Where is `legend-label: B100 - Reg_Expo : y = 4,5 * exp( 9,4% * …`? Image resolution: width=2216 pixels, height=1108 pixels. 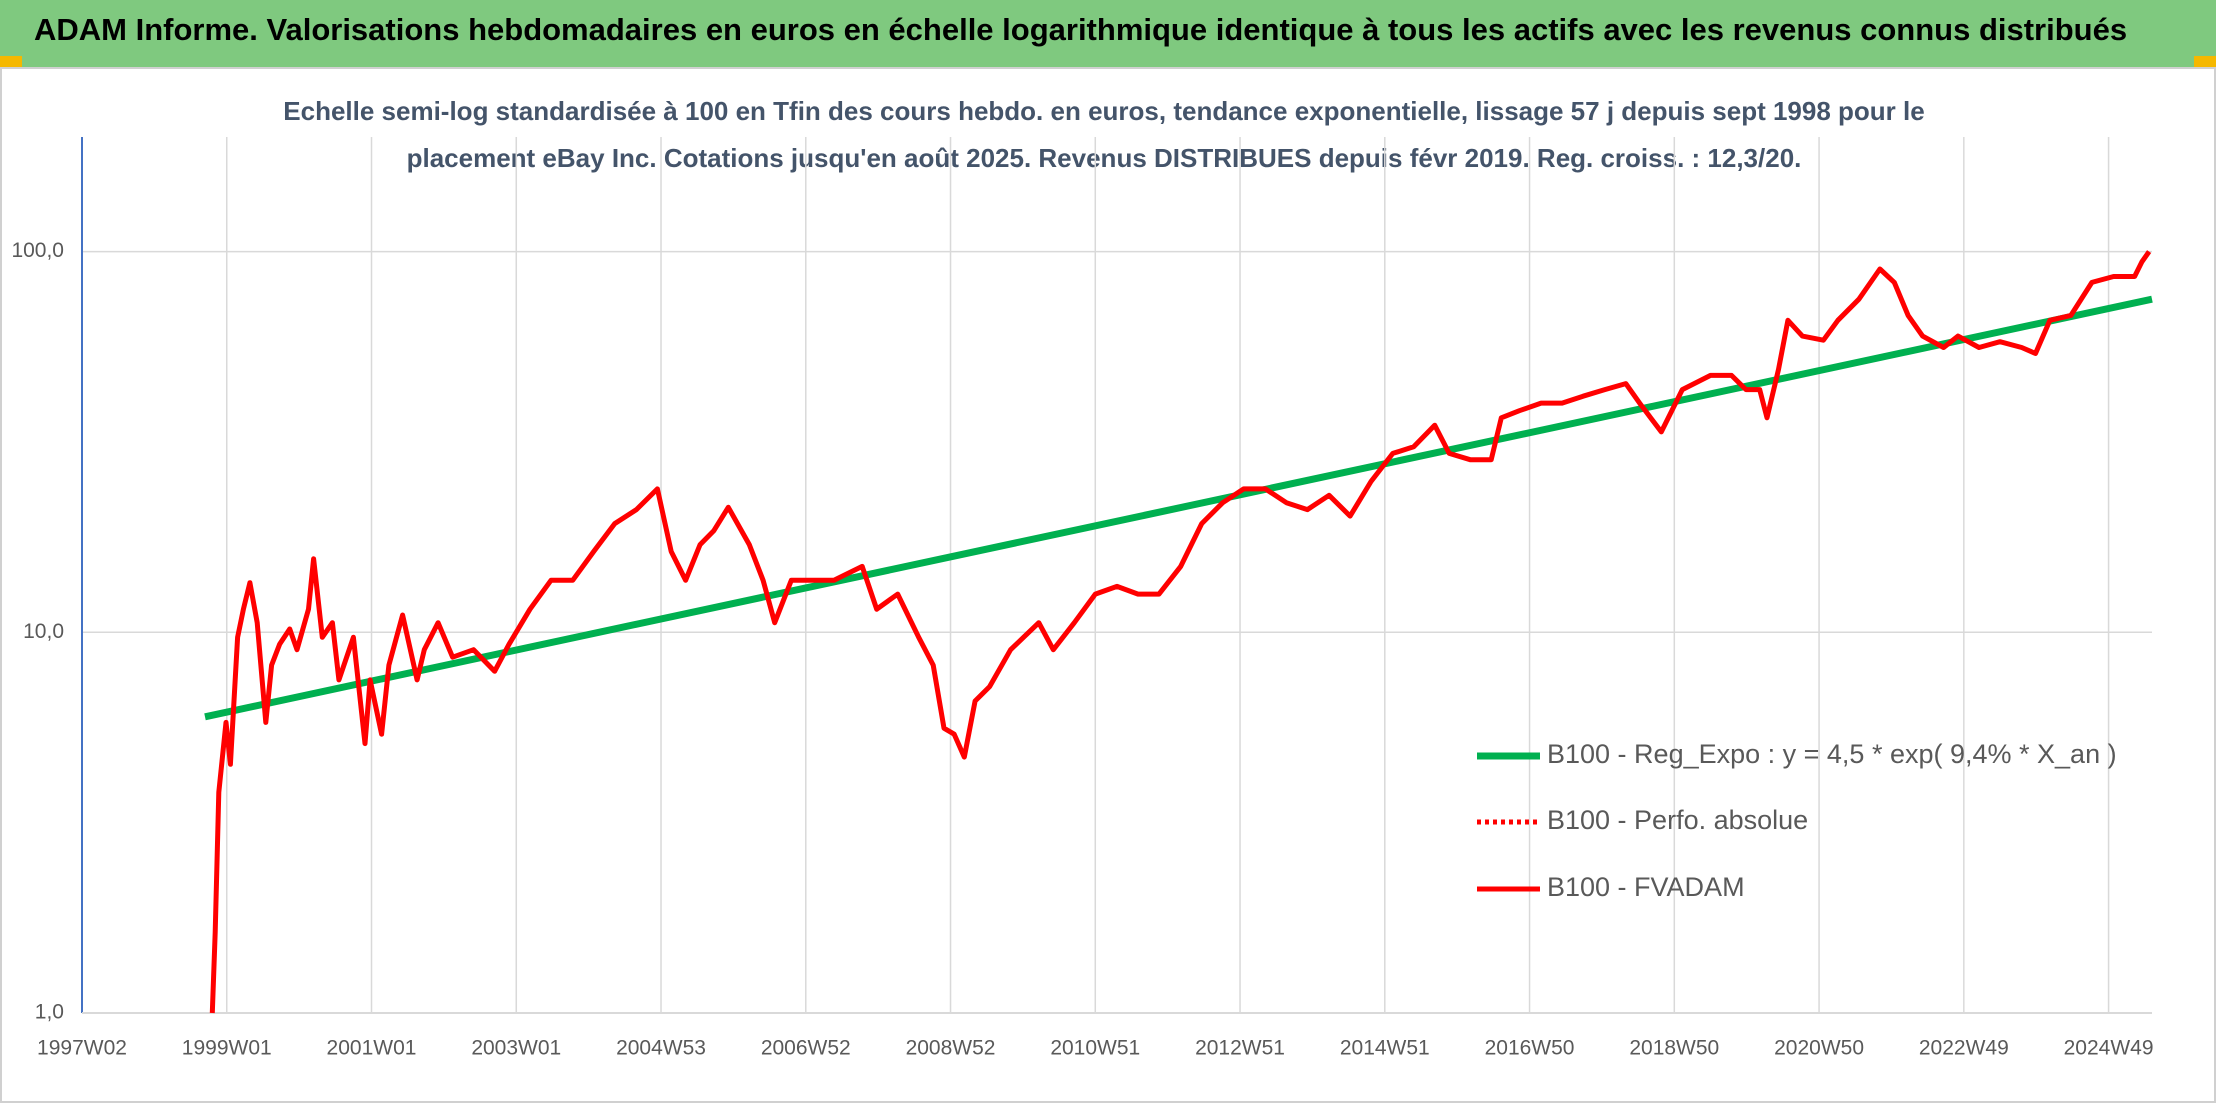 legend-label: B100 - Reg_Expo : y = 4,5 * exp( 9,4% * … is located at coordinates (1832, 754).